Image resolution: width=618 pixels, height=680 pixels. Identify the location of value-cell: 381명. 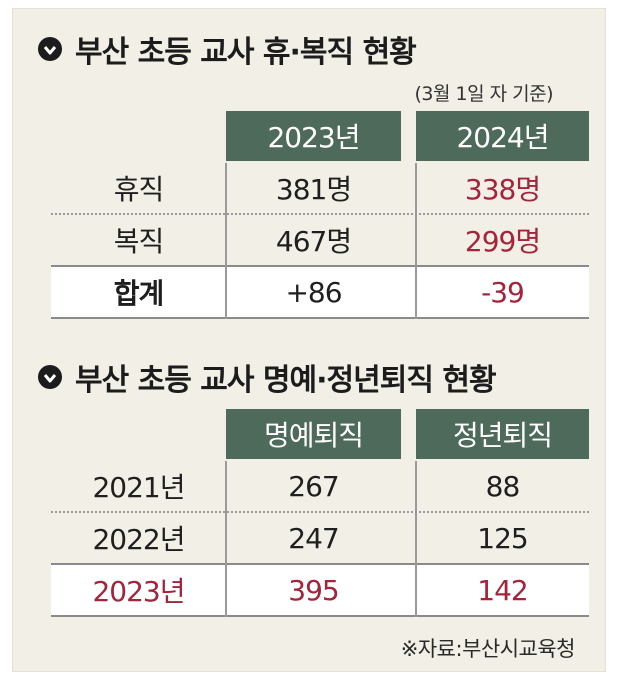
(313, 189).